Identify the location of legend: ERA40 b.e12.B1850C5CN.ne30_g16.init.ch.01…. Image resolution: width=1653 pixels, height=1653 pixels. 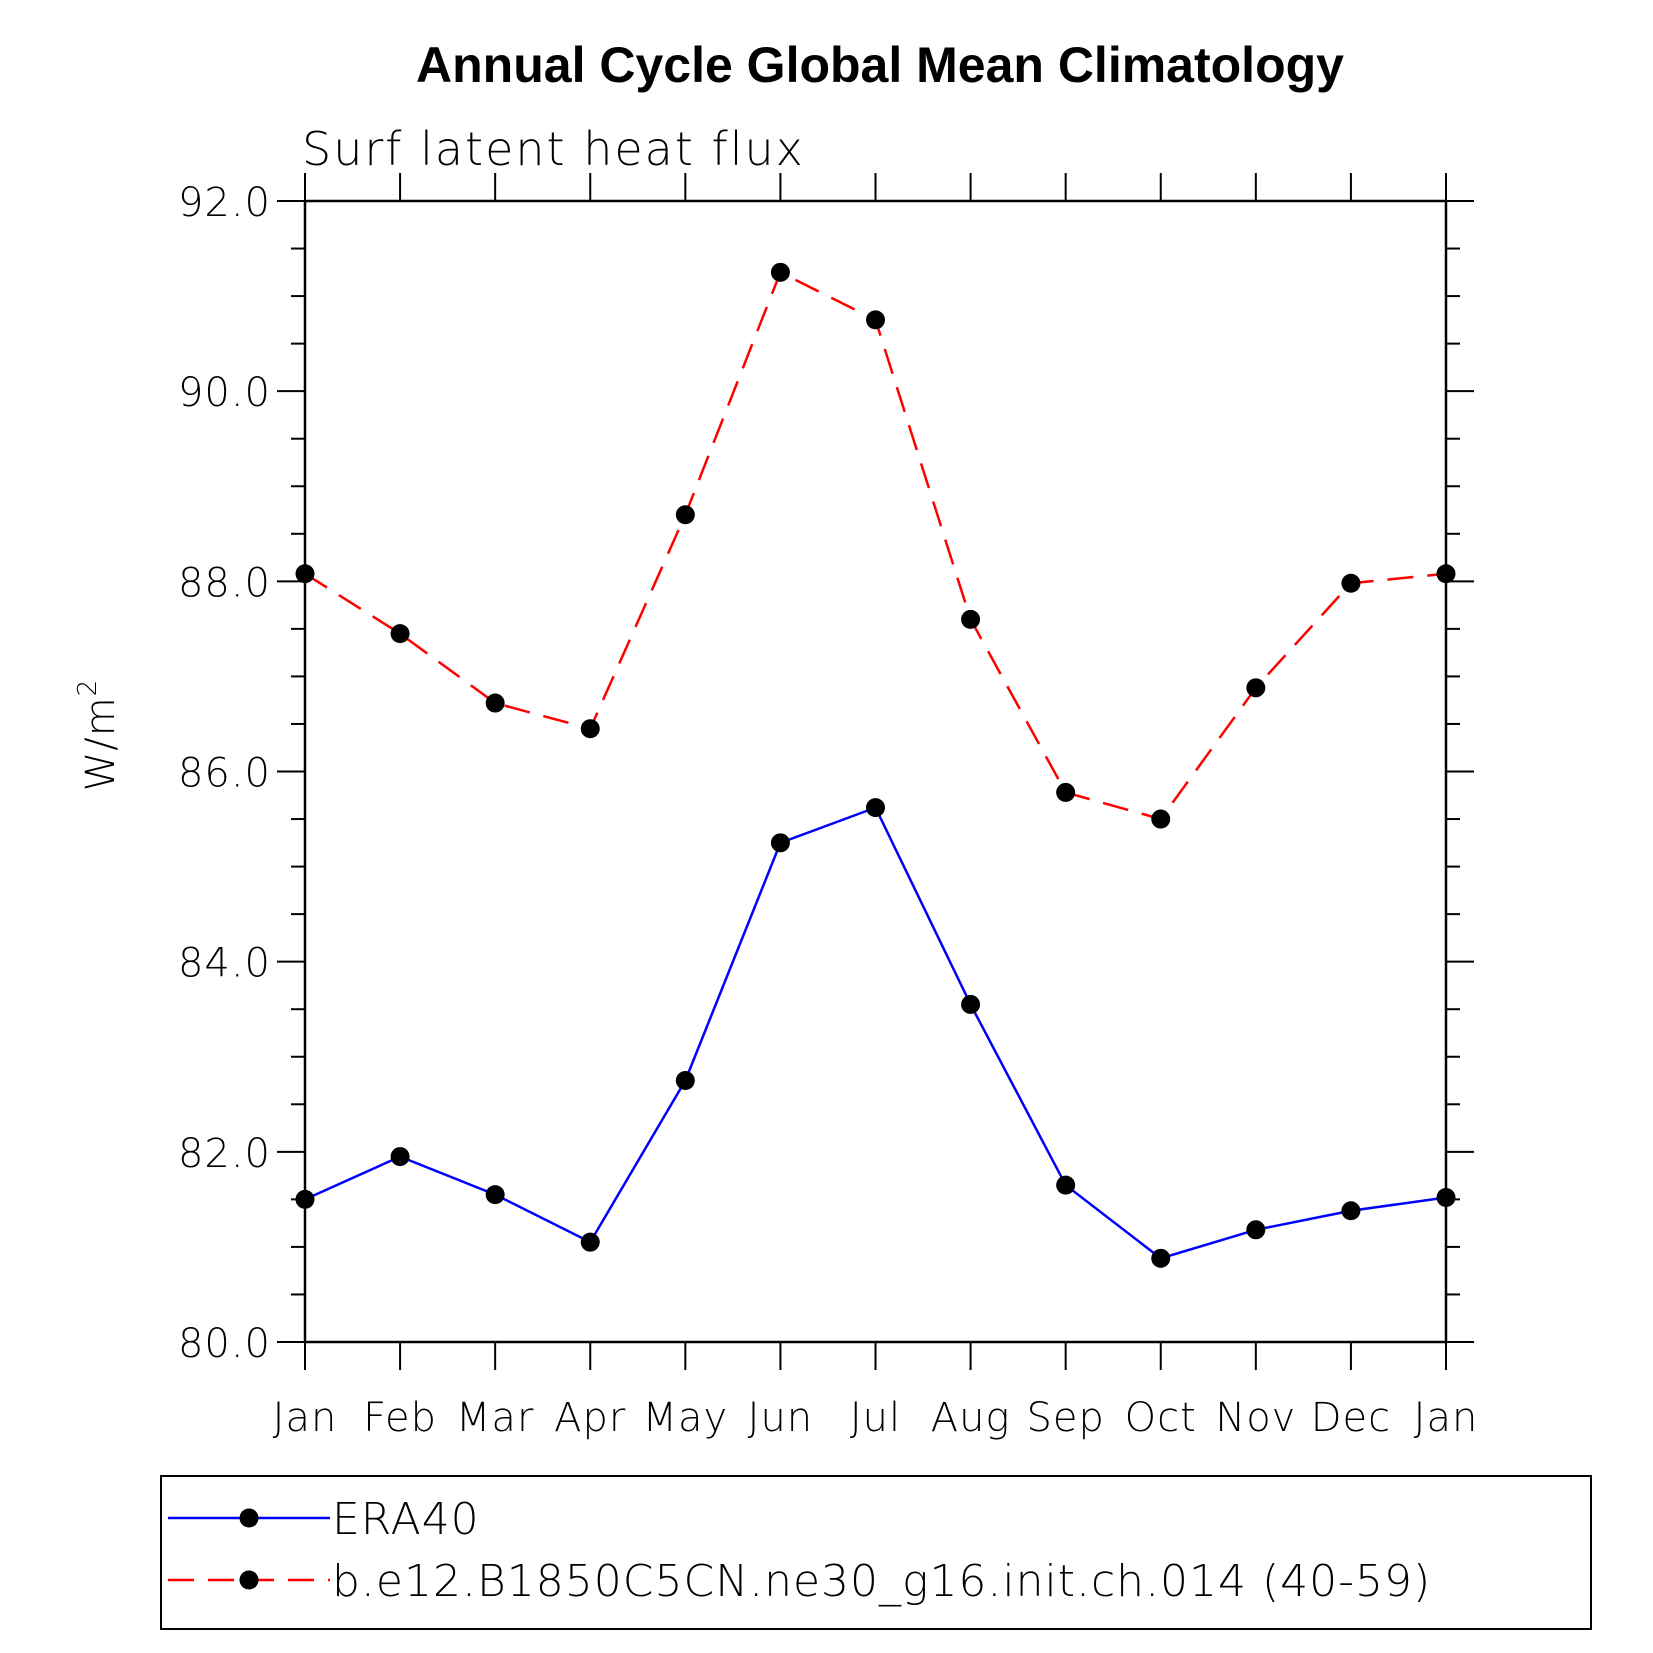
(876, 1552).